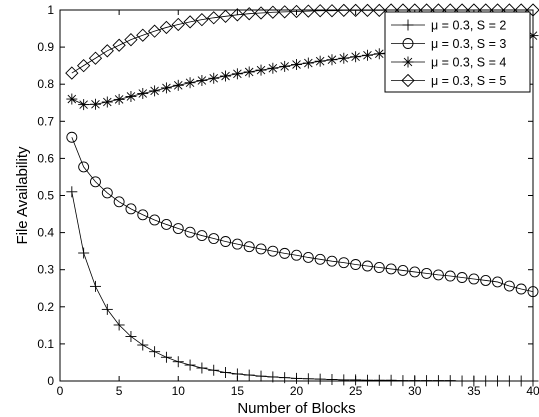 This screenshot has width=539, height=417. What do you see at coordinates (45, 344) in the screenshot?
I see `y-tick-label: 0.1` at bounding box center [45, 344].